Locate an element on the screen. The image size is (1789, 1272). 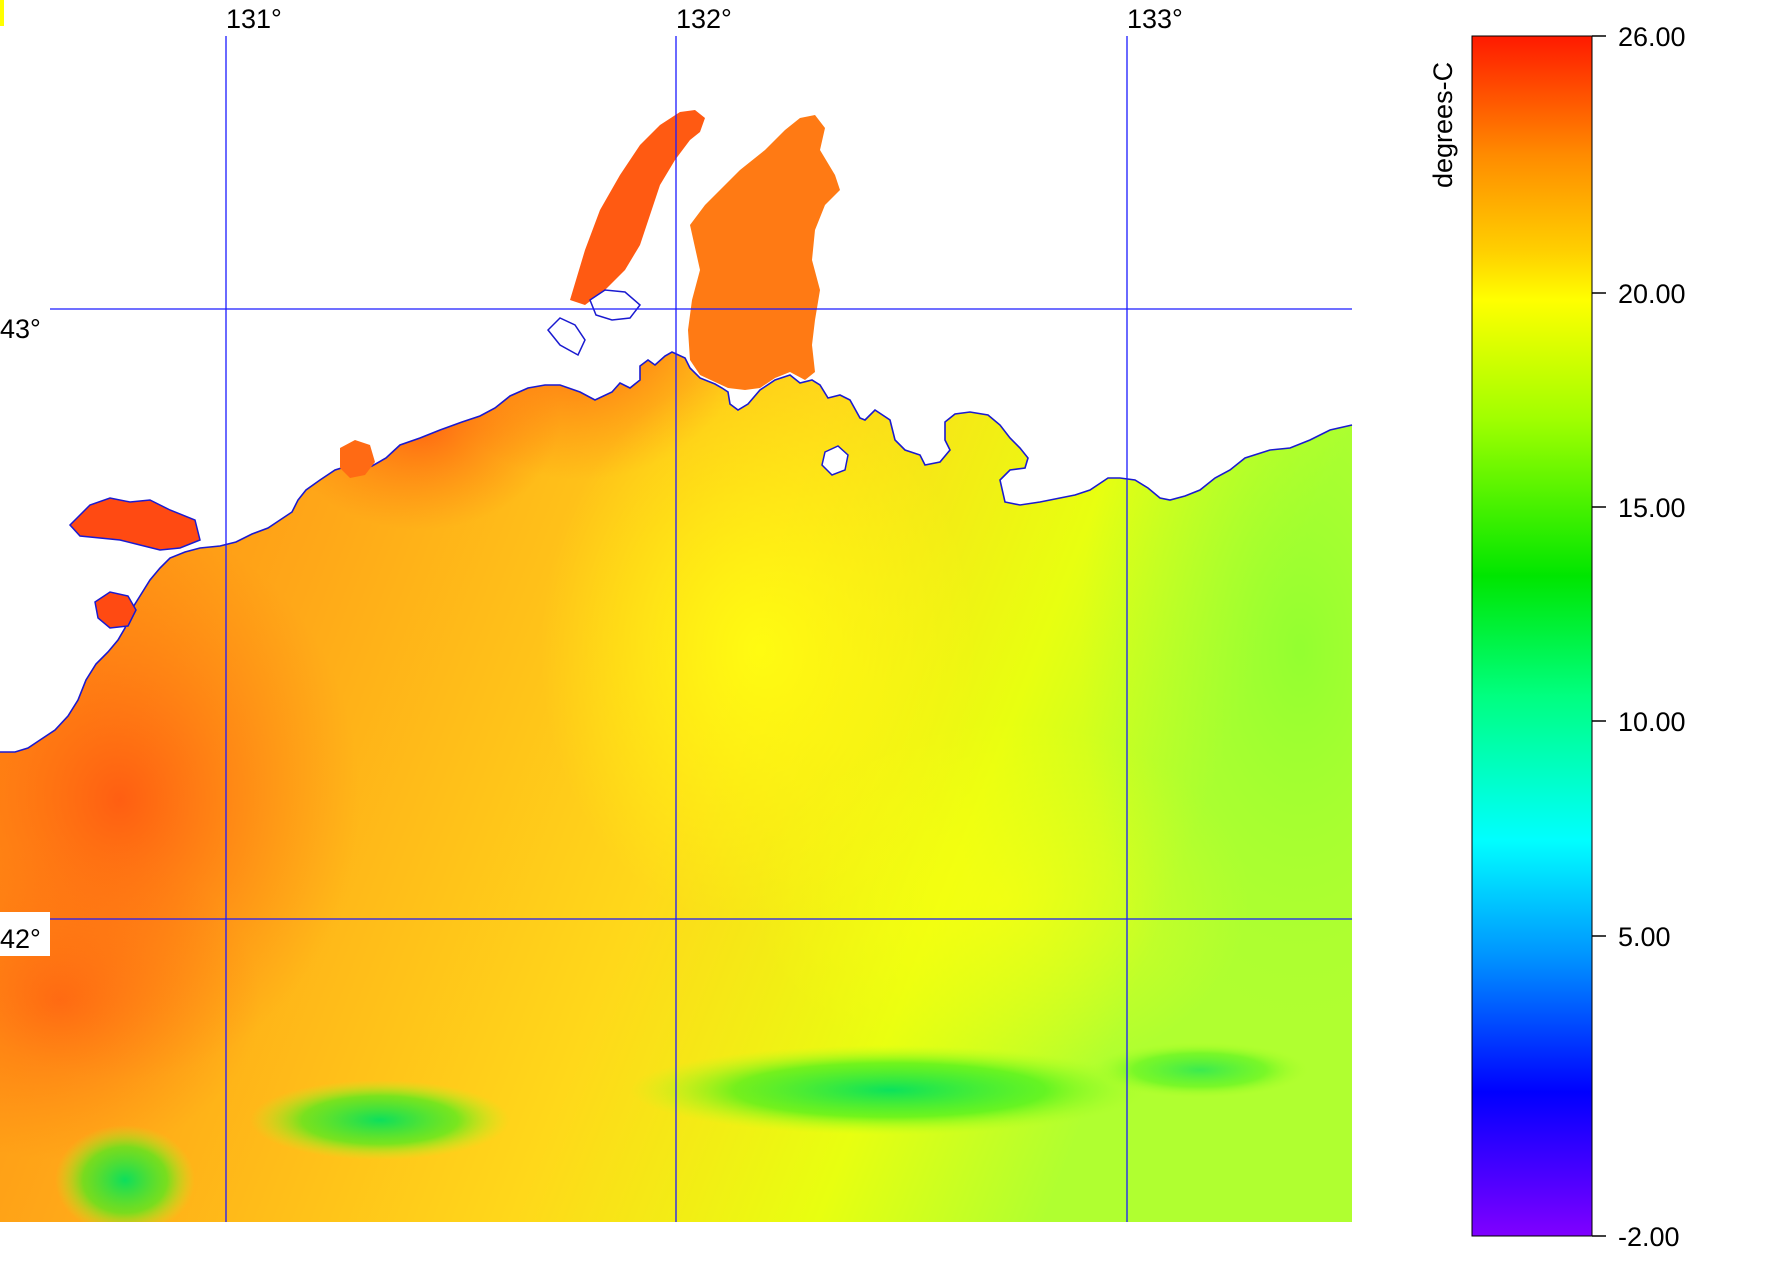
colorbar-tick-26: 26.00 is located at coordinates (1652, 37).